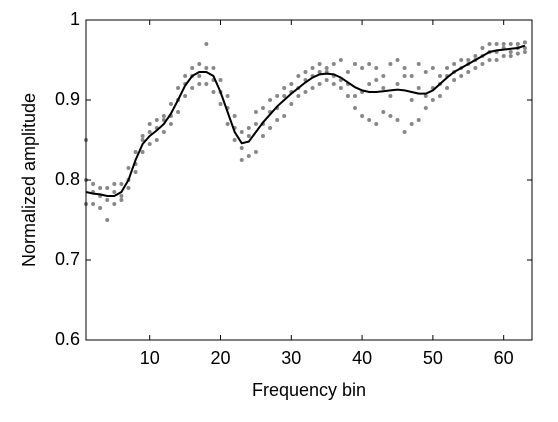 The width and height of the screenshot is (558, 422). What do you see at coordinates (67, 339) in the screenshot?
I see `y-tick-label: 0.6` at bounding box center [67, 339].